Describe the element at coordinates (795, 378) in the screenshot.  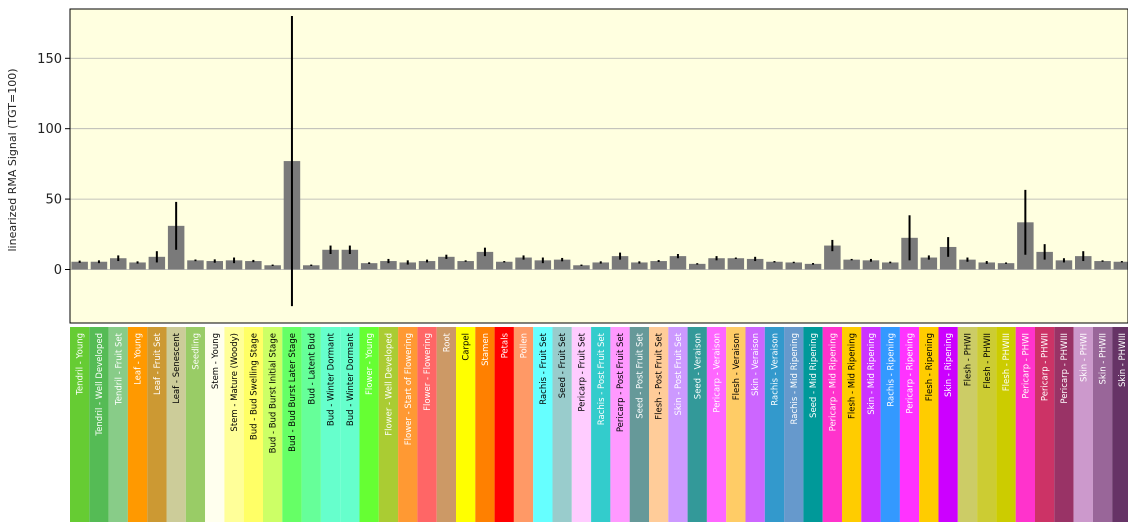
I see `category-label-text: Rachis - Mid Ripening` at that location.